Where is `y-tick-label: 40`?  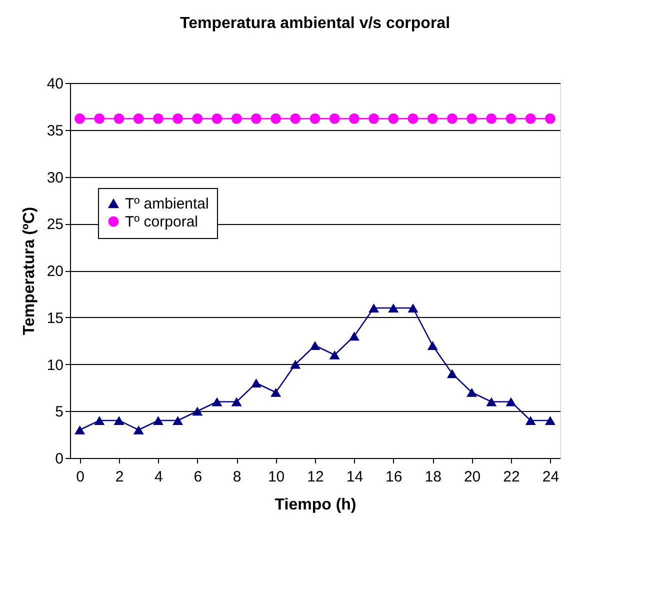 y-tick-label: 40 is located at coordinates (55, 84).